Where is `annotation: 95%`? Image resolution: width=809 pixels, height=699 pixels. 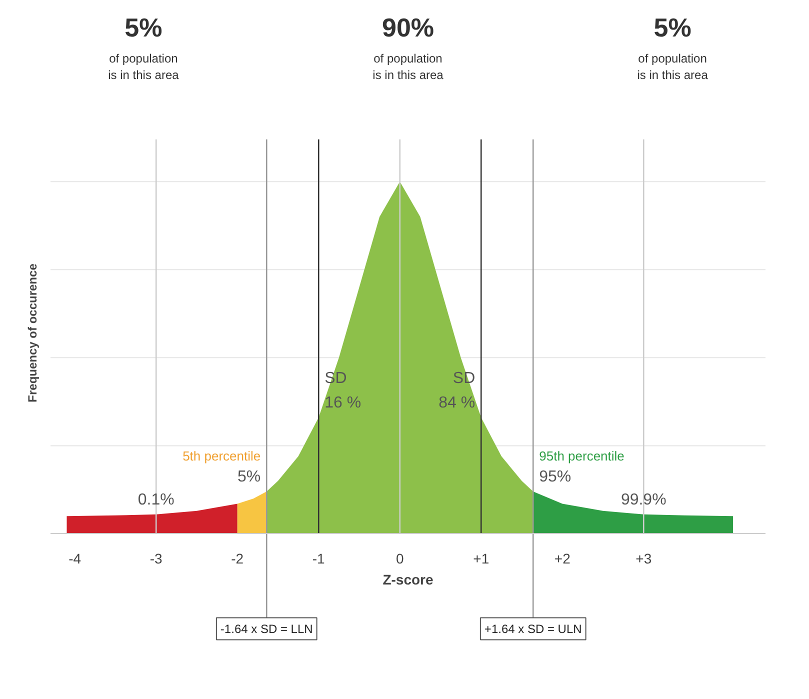
annotation: 95% is located at coordinates (555, 477).